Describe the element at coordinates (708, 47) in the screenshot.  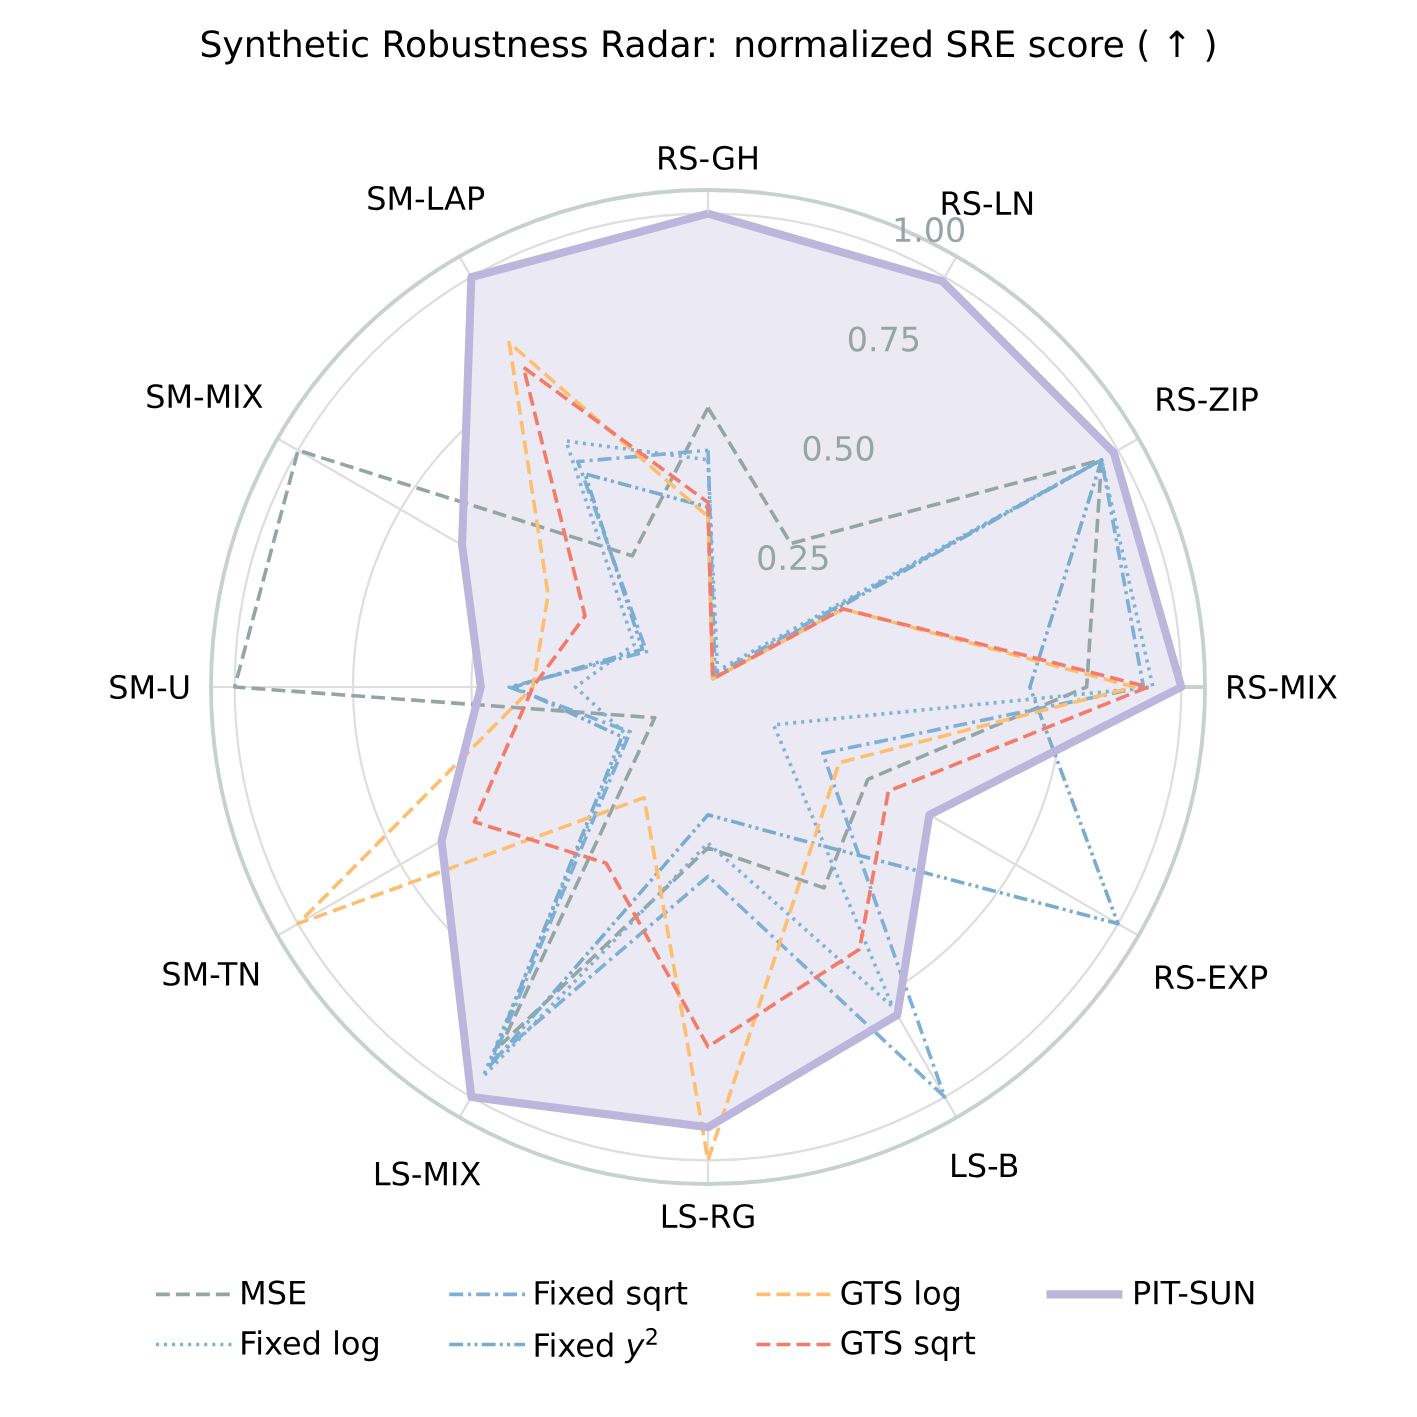
I see `chart-title: Synthetic Robustness Radar: normalized SRE score ( ↑ )` at that location.